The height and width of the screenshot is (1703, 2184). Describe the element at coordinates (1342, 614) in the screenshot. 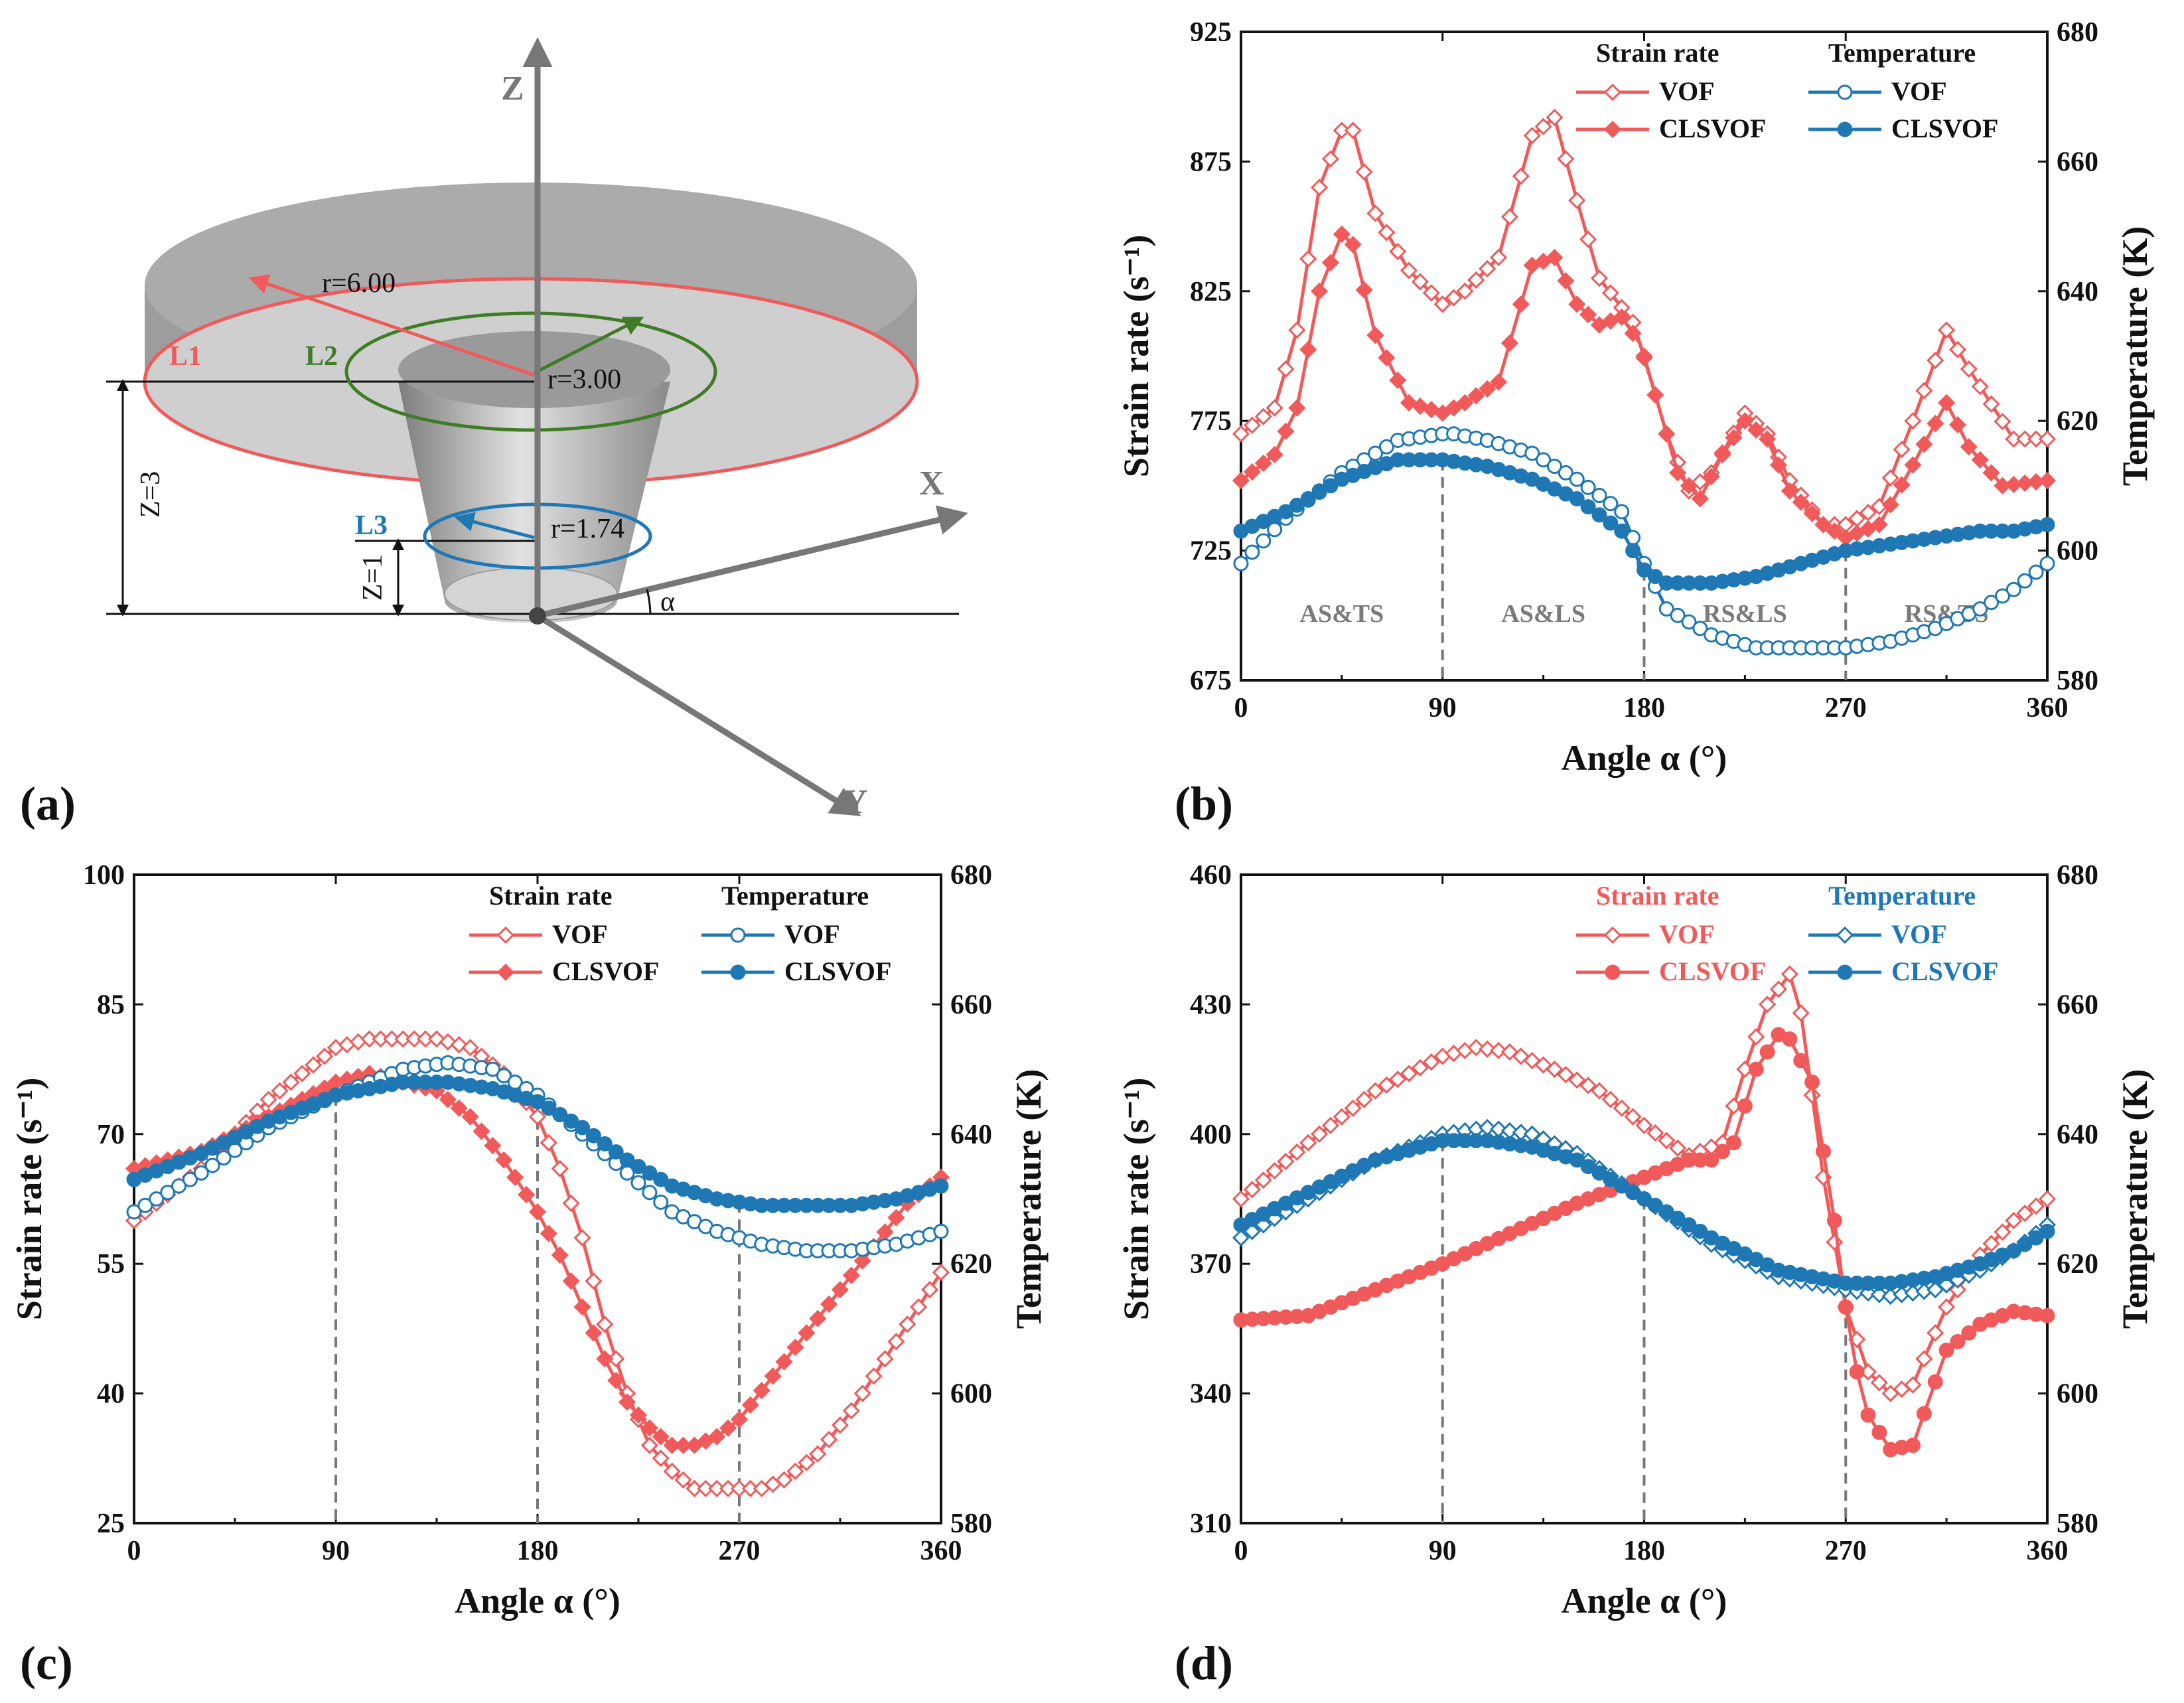

I see `region-label: AS&TS` at that location.